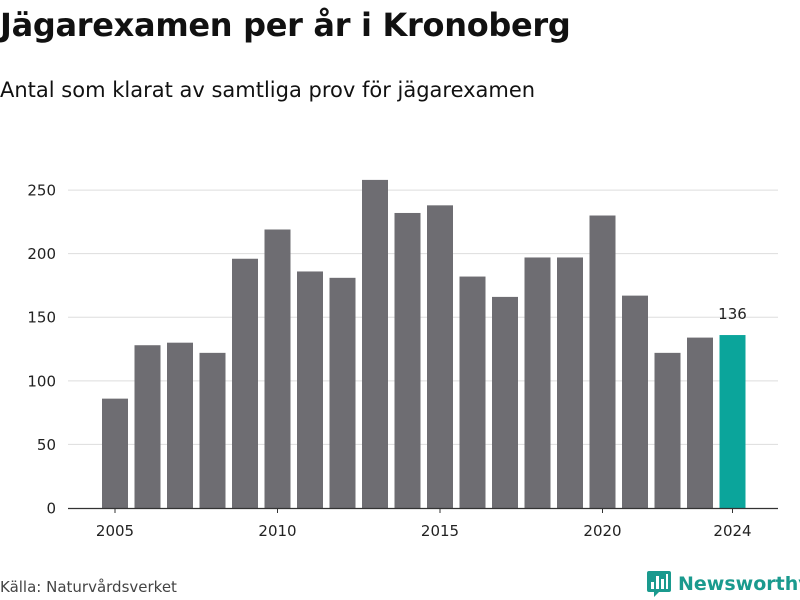 This screenshot has height=600, width=800. Describe the element at coordinates (41, 318) in the screenshot. I see `y-tick-label: 150` at that location.